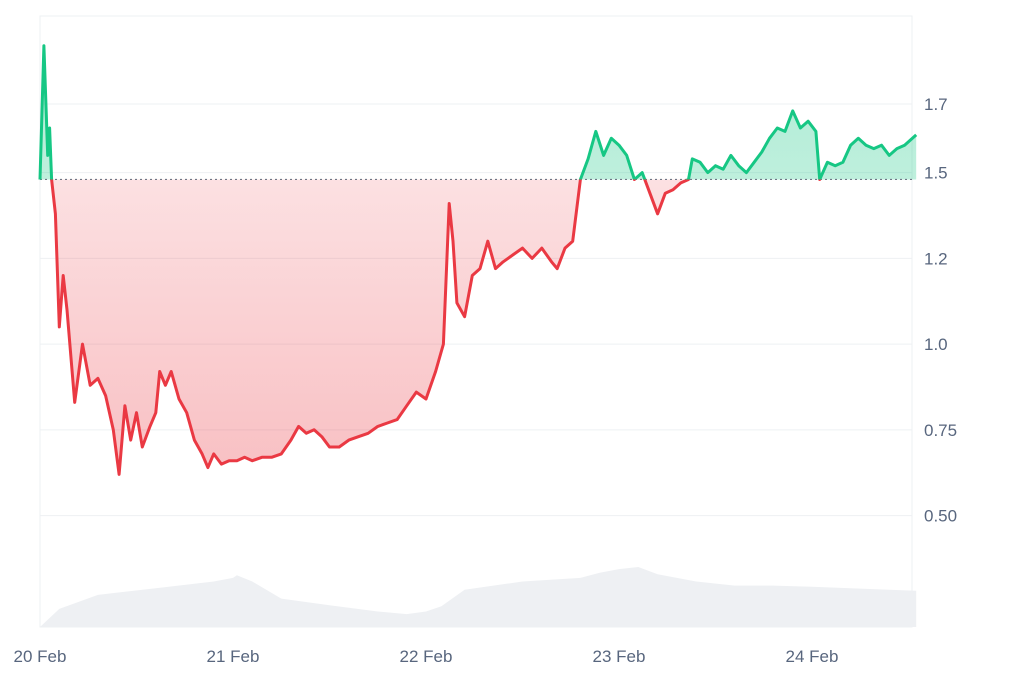 The width and height of the screenshot is (1024, 683). I want to click on x-axis: 20 Feb 21 Feb 22 Feb 23 Feb 24 Feb, so click(426, 656).